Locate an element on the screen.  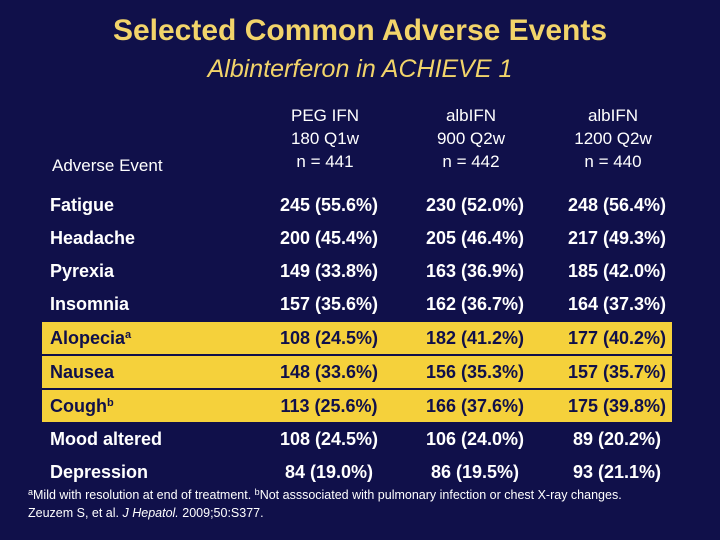
header-line: n = 440 is located at coordinates (613, 161).